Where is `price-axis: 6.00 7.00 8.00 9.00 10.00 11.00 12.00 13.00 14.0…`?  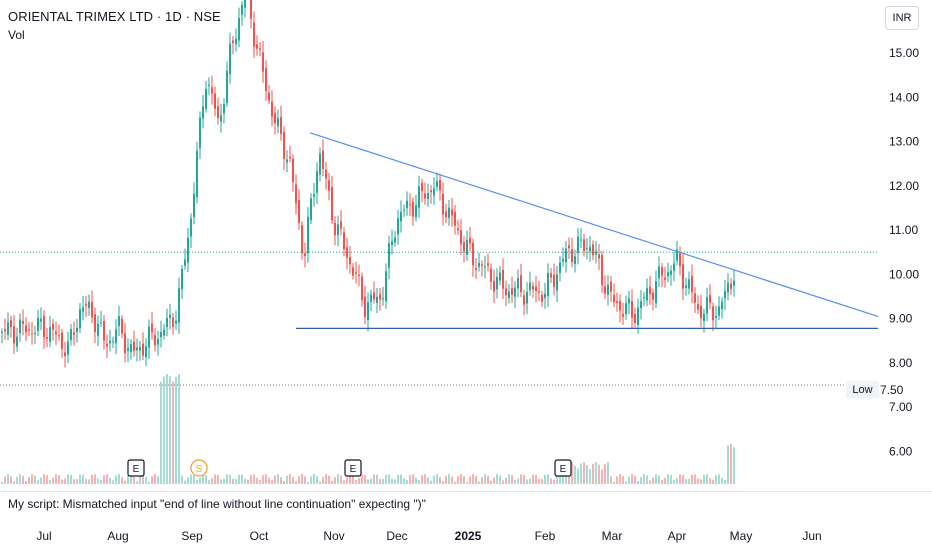 price-axis: 6.00 7.00 8.00 9.00 10.00 11.00 12.00 13.00 14.0… is located at coordinates (904, 252).